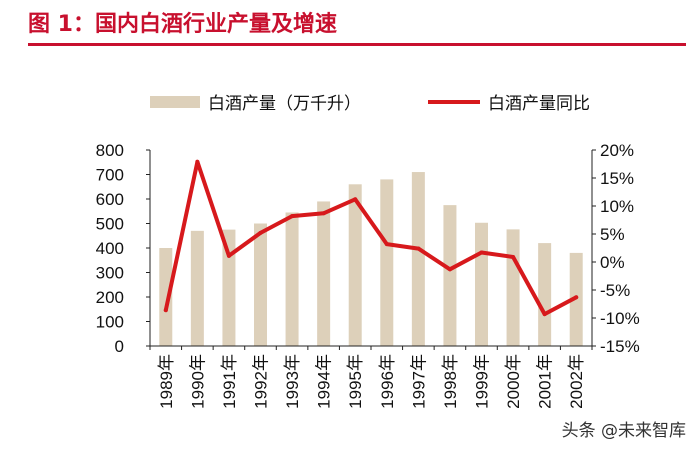  I want to click on y-right-tick-label: 20%, so click(617, 150).